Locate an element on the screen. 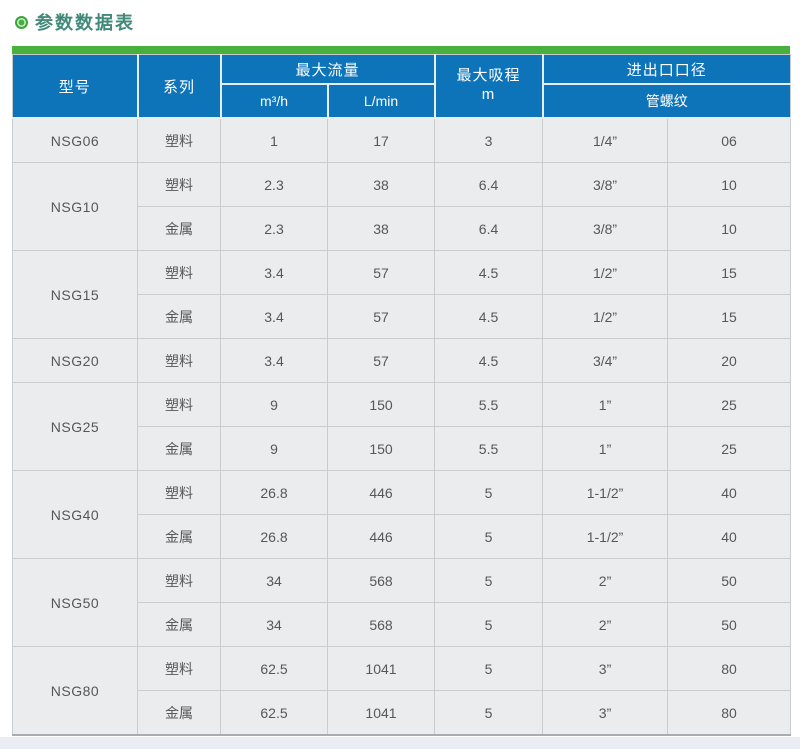 This screenshot has height=749, width=800. flow-m3h-cell: 62.5 is located at coordinates (274, 713).